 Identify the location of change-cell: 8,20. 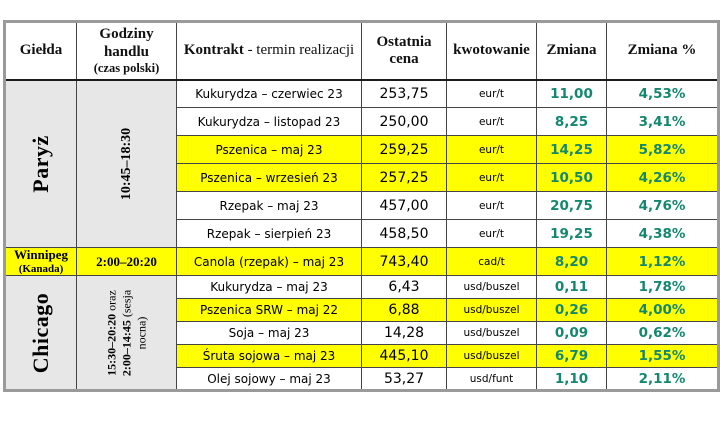
(571, 261).